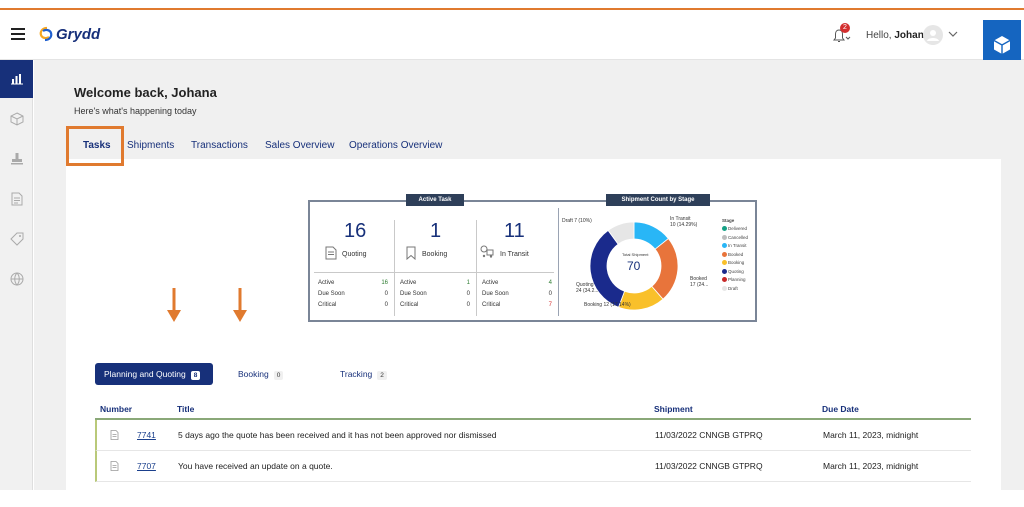 The width and height of the screenshot is (1024, 507). I want to click on quoting-count: 16, so click(355, 231).